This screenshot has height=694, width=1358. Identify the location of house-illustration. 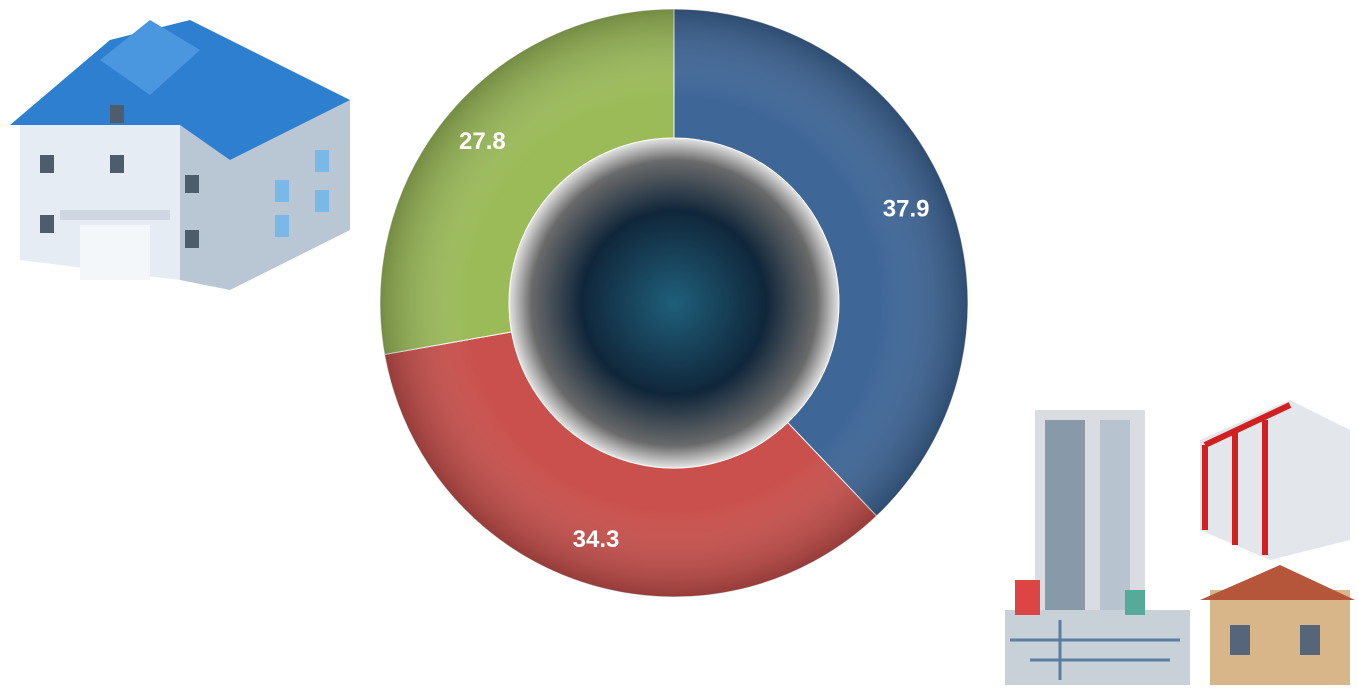
(180, 155).